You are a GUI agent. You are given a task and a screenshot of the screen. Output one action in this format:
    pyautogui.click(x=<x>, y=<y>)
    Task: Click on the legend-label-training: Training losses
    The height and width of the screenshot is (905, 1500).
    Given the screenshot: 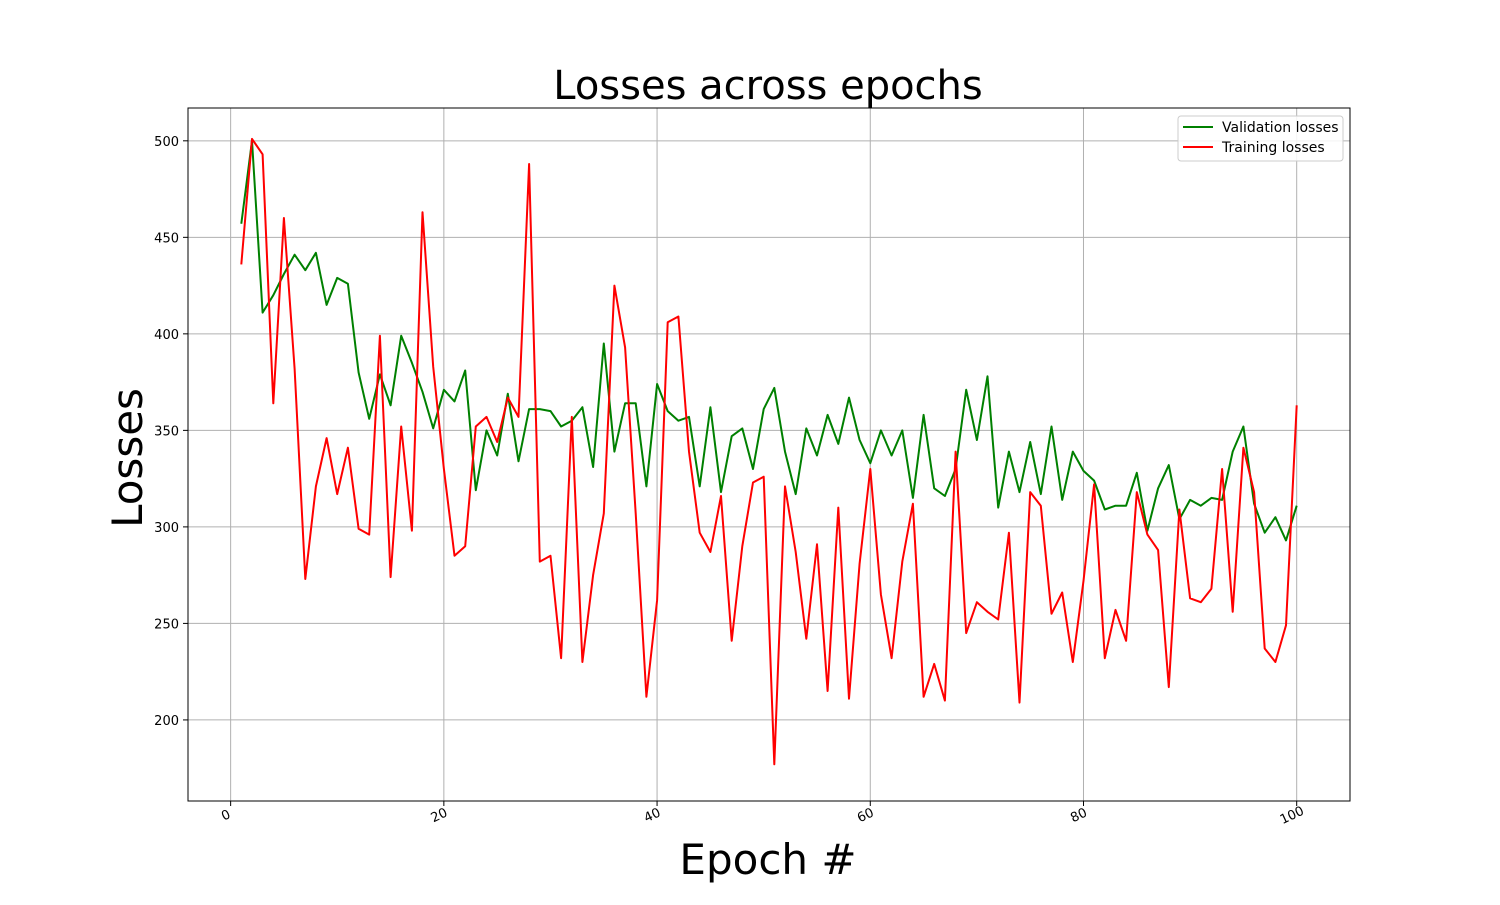 What is the action you would take?
    pyautogui.click(x=1273, y=148)
    